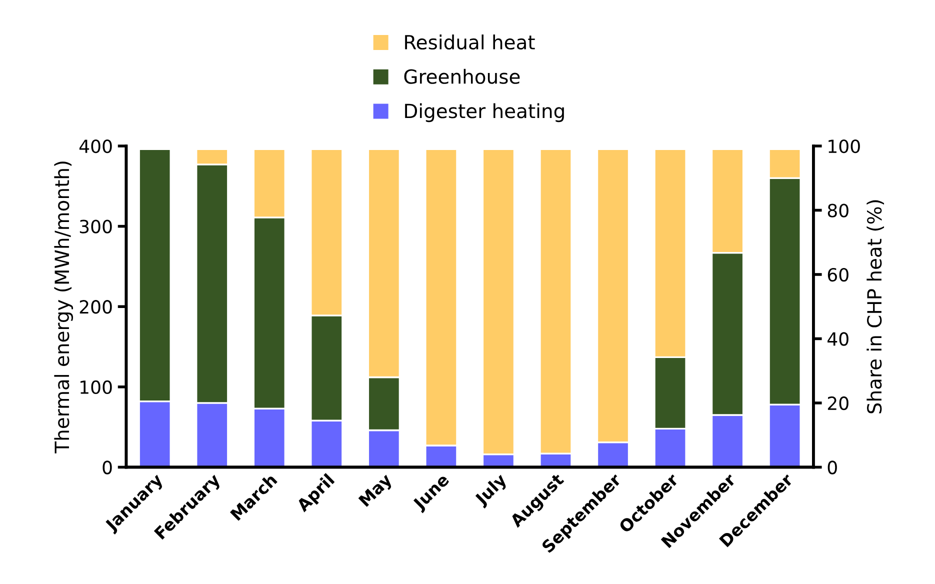  What do you see at coordinates (107, 467) in the screenshot?
I see `y-tick-label: 0` at bounding box center [107, 467].